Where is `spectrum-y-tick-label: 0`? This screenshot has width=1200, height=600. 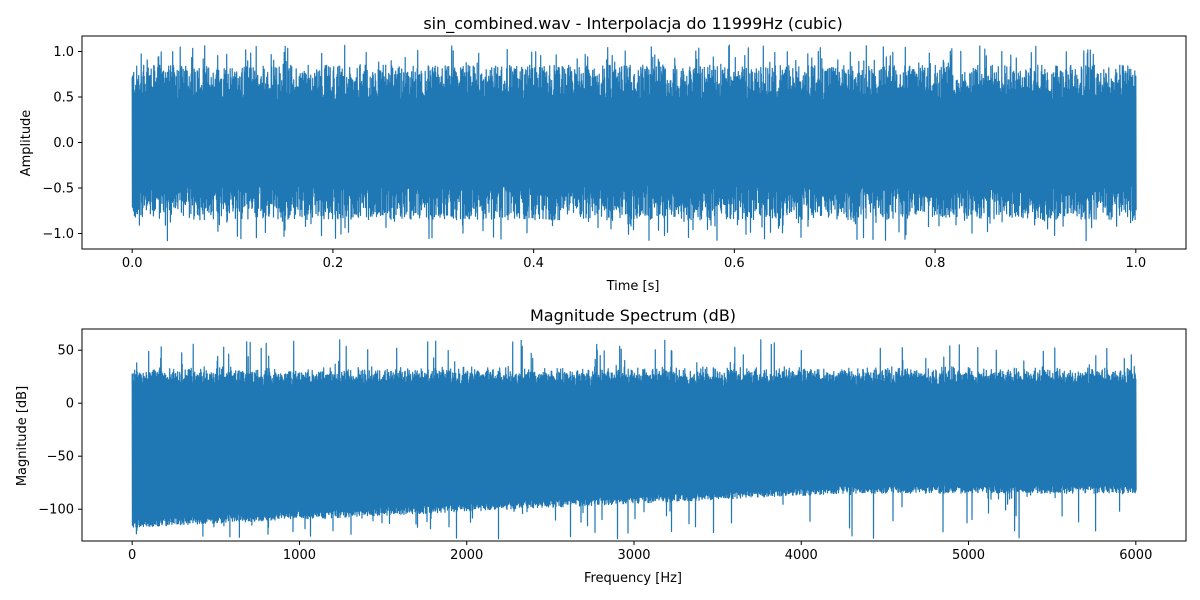
spectrum-y-tick-label: 0 is located at coordinates (70, 404).